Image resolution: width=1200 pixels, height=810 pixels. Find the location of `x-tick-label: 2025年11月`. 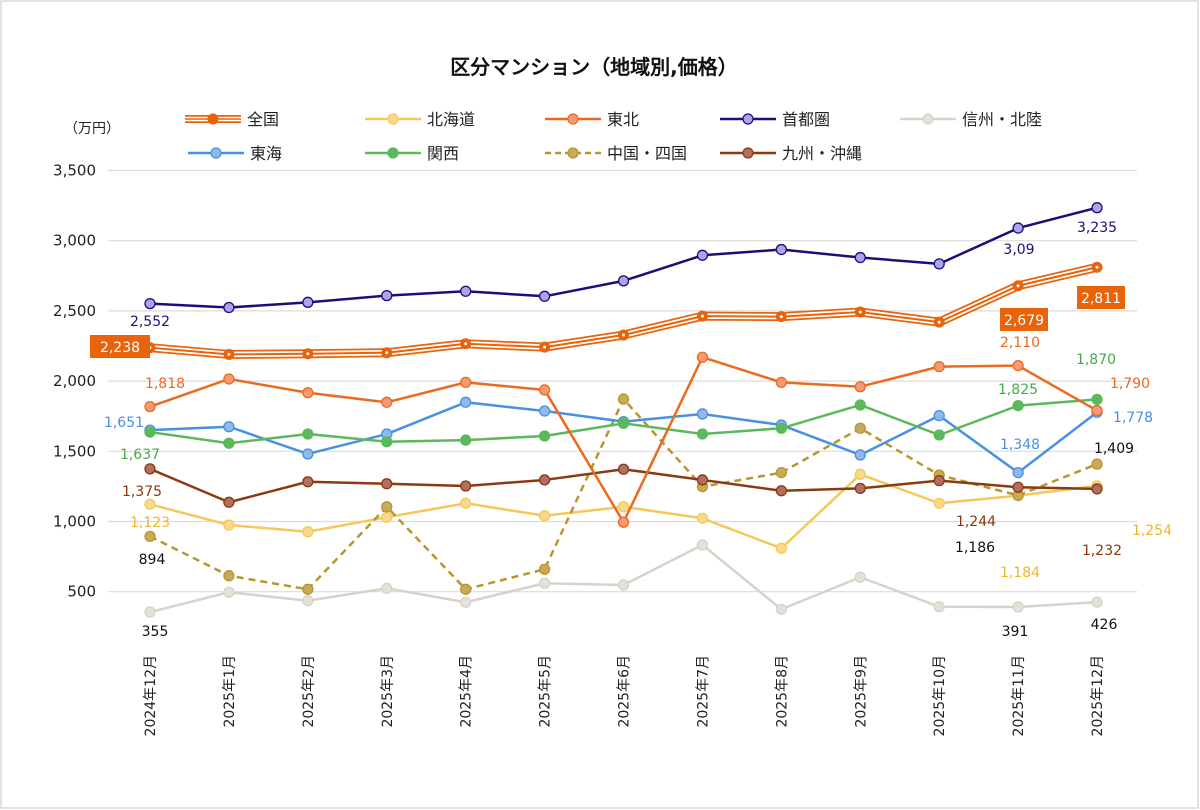

x-tick-label: 2025年11月 is located at coordinates (1019, 695).